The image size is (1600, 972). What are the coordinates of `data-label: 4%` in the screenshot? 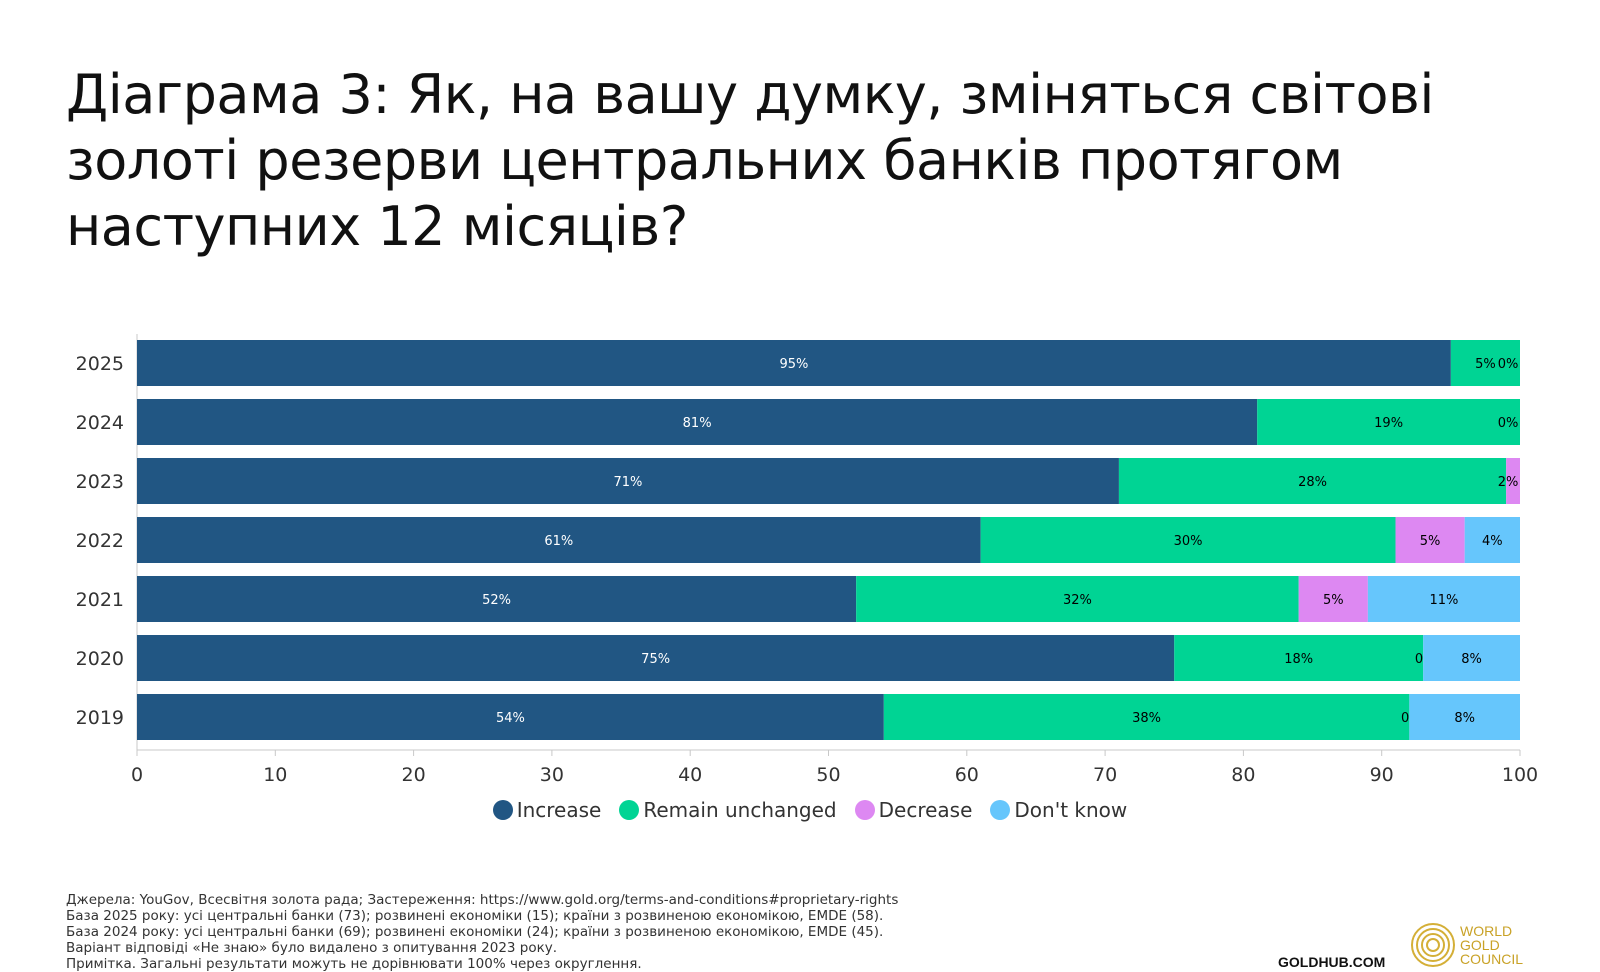 It's located at (1492, 541).